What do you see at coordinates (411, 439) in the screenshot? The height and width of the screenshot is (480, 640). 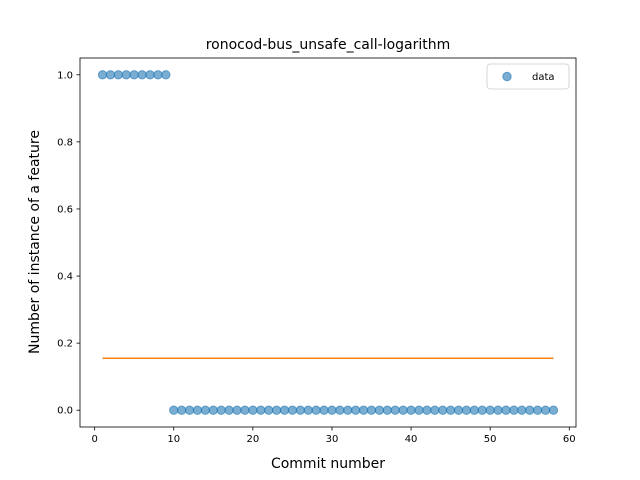 I see `x-tick-label: 40` at bounding box center [411, 439].